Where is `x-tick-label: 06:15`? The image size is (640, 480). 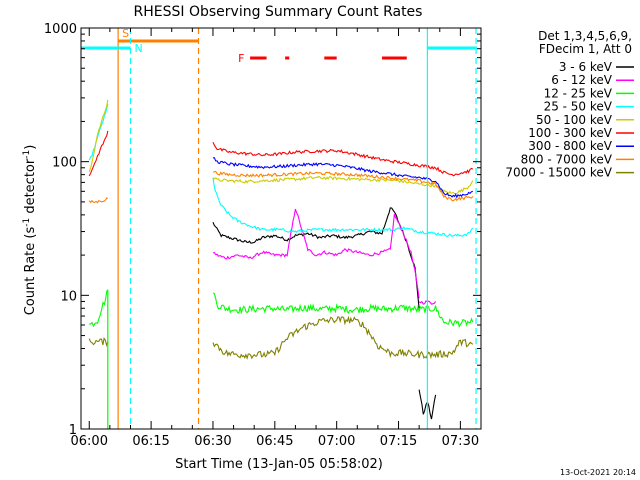 x-tick-label: 06:15 is located at coordinates (150, 441).